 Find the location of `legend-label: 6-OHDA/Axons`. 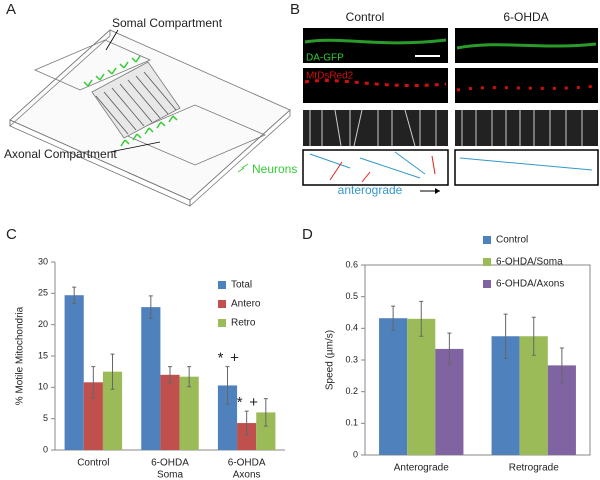

legend-label: 6-OHDA/Axons is located at coordinates (530, 284).